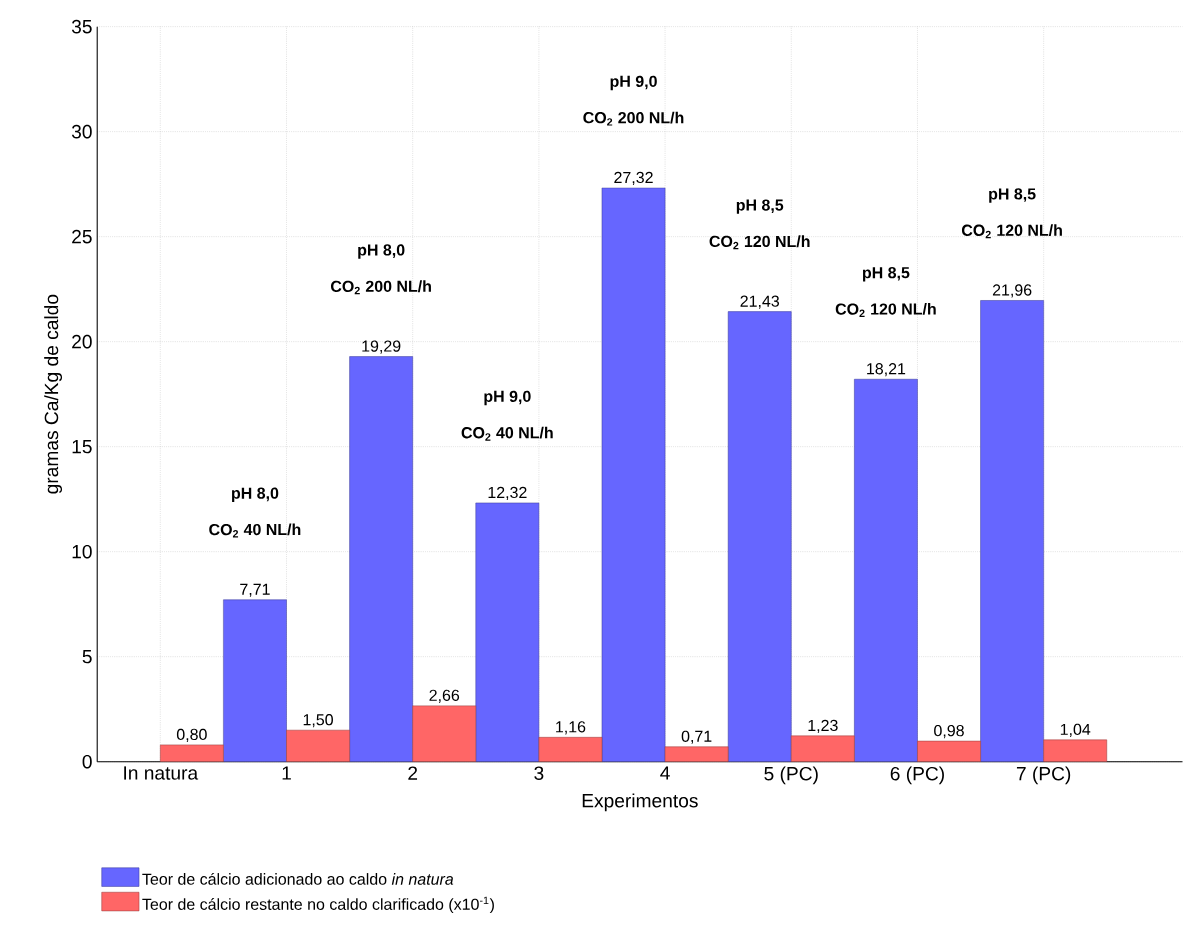 Image resolution: width=1183 pixels, height=948 pixels. What do you see at coordinates (318, 905) in the screenshot?
I see `legend-label: Teor de cálcio restante no caldo clarificado (x10$^{-1}$)` at bounding box center [318, 905].